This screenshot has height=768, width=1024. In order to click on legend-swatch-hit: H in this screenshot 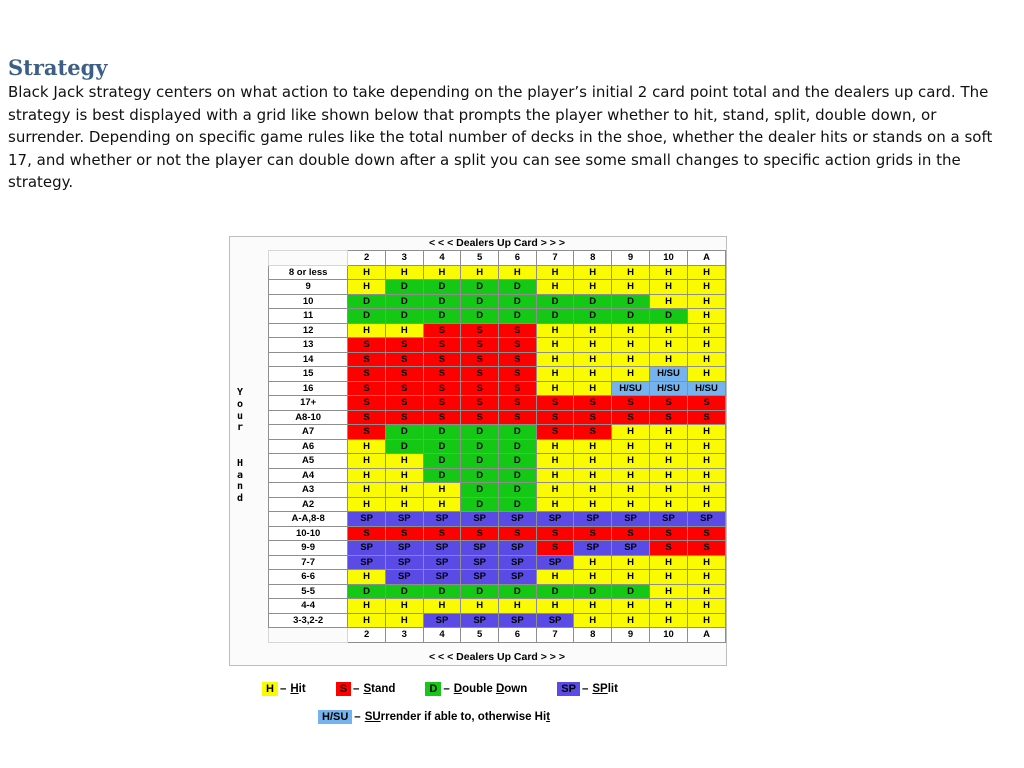, I will do `click(270, 689)`.